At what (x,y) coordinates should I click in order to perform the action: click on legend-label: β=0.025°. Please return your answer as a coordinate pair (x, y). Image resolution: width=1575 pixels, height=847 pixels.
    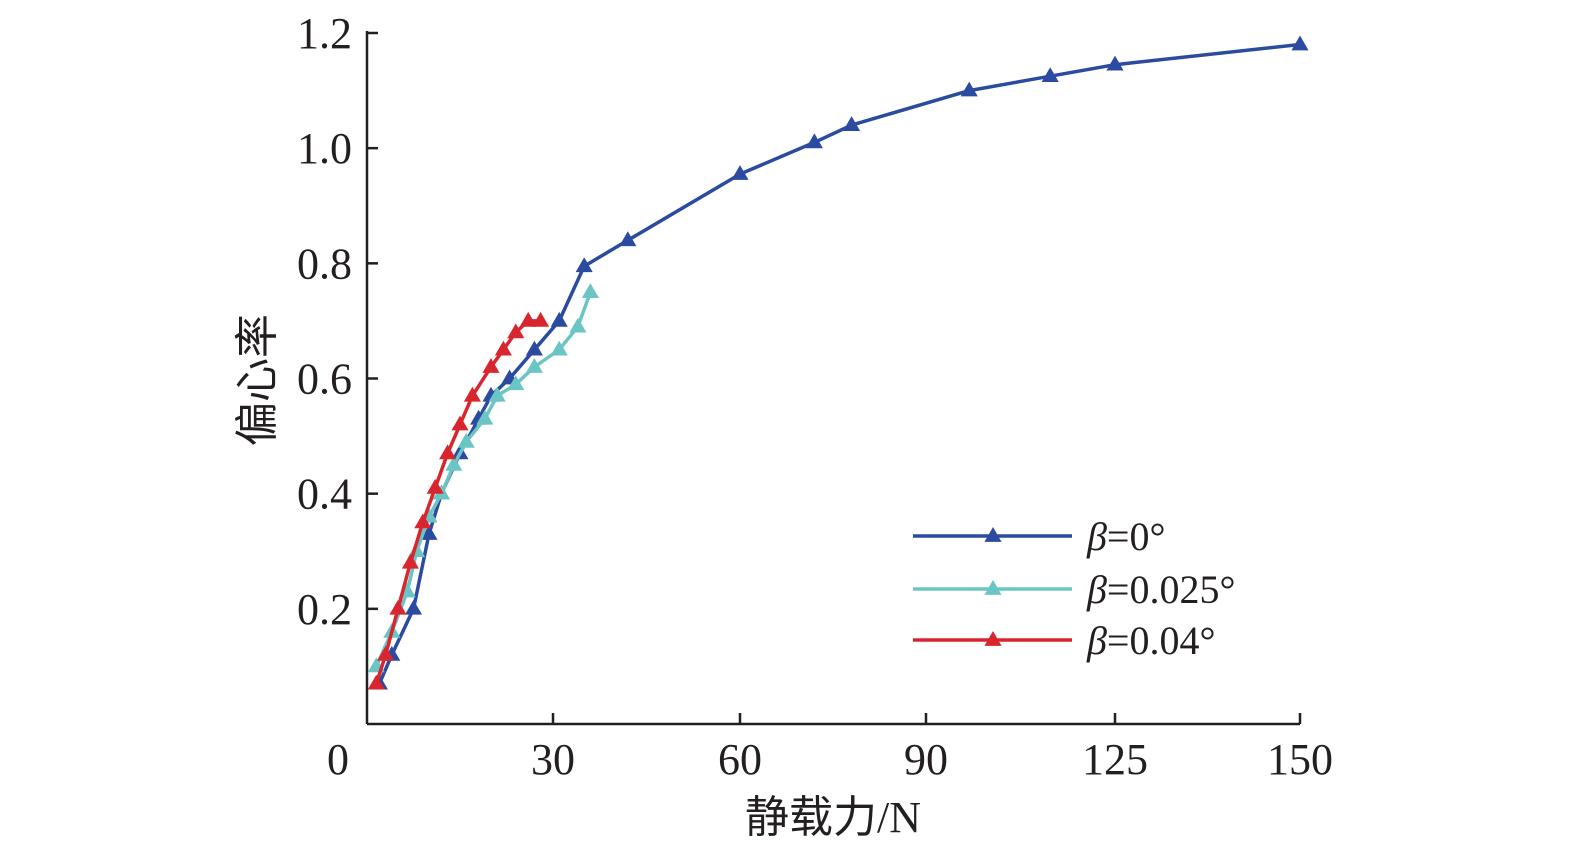
    Looking at the image, I should click on (1160, 589).